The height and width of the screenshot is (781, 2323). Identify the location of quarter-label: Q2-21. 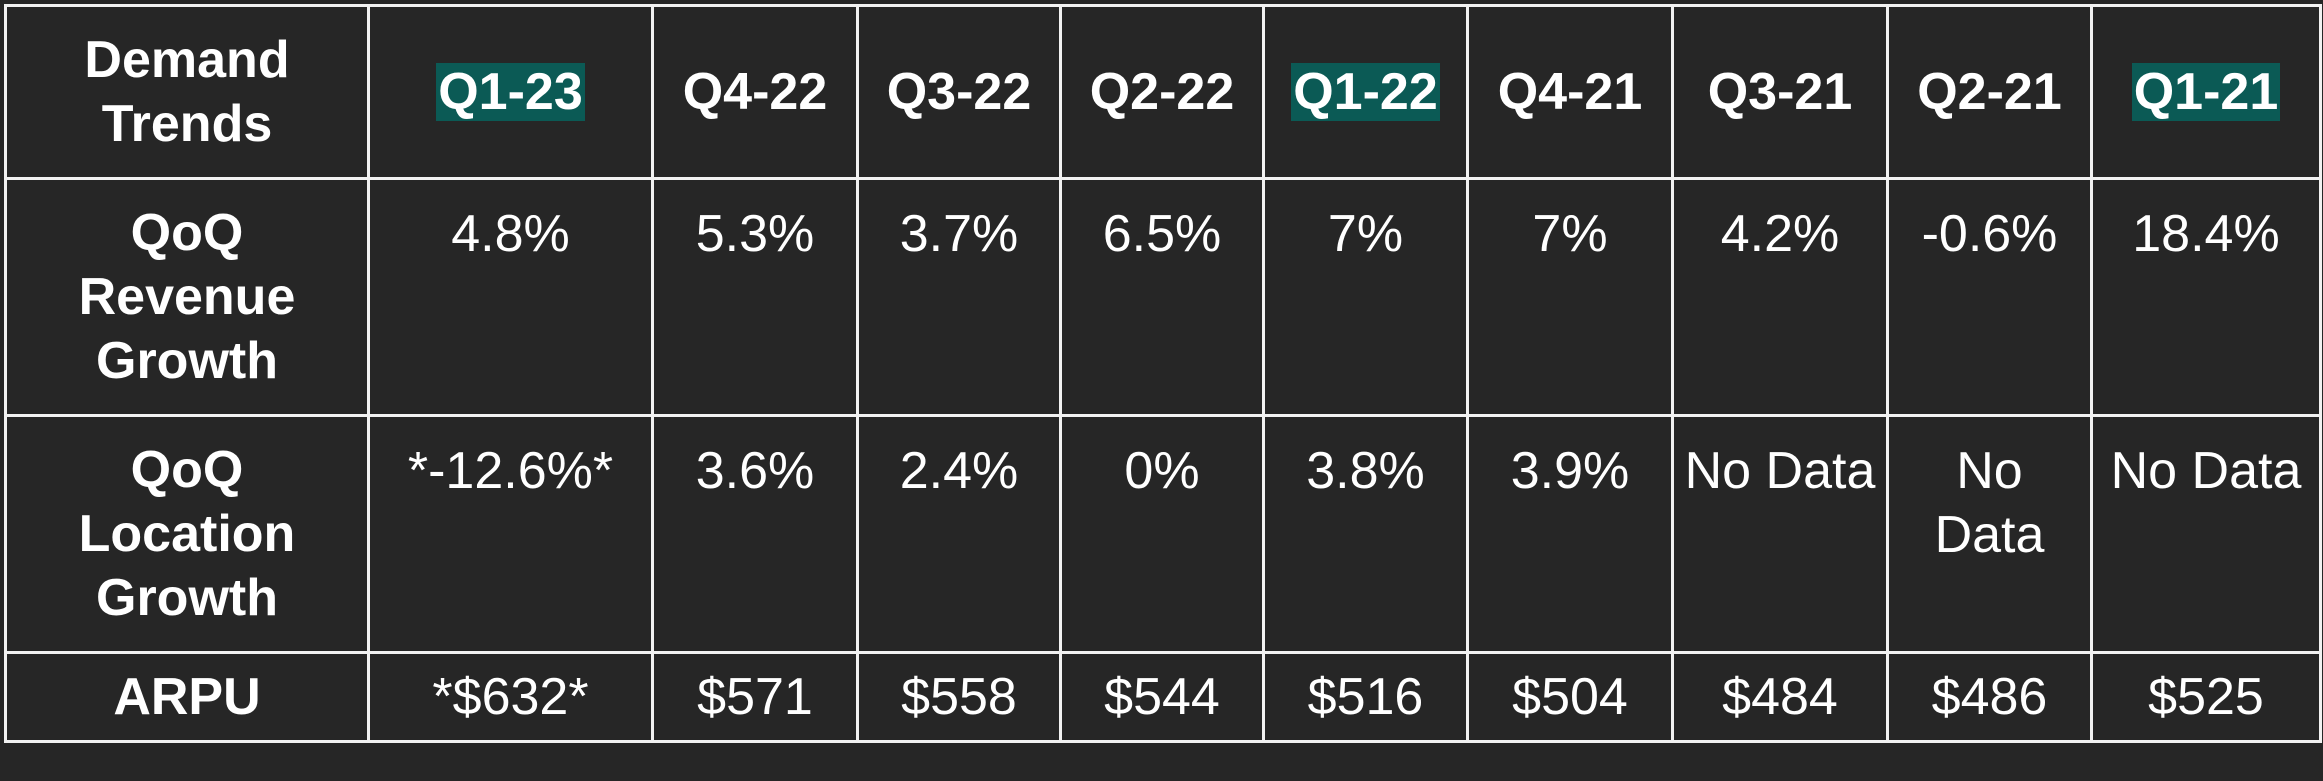
(1989, 92).